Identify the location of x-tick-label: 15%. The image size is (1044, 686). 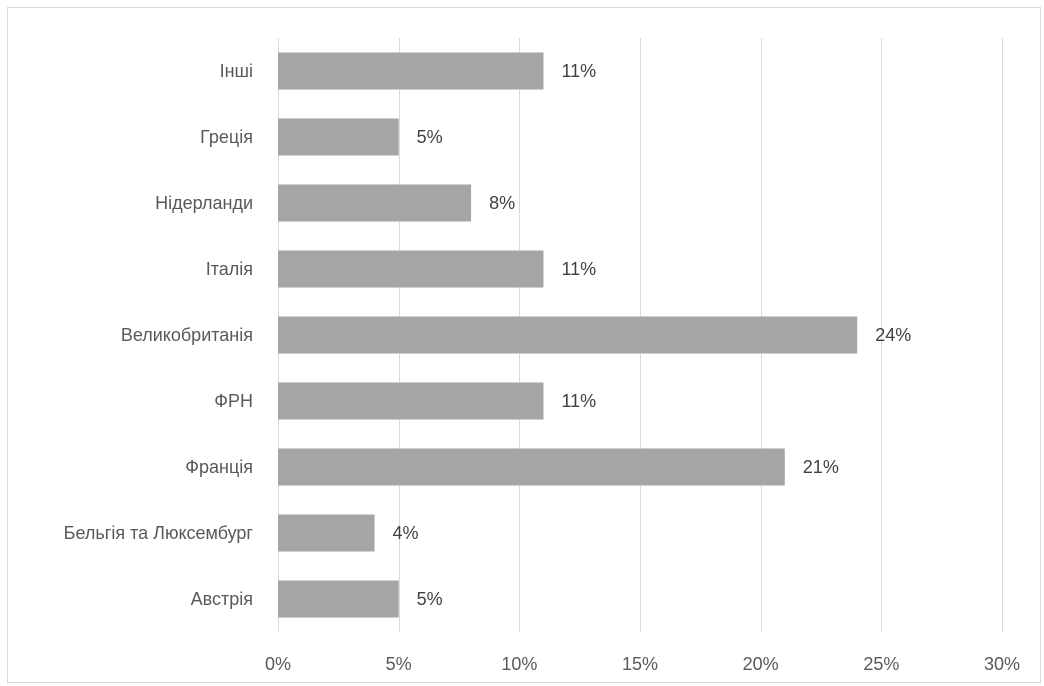
(640, 664).